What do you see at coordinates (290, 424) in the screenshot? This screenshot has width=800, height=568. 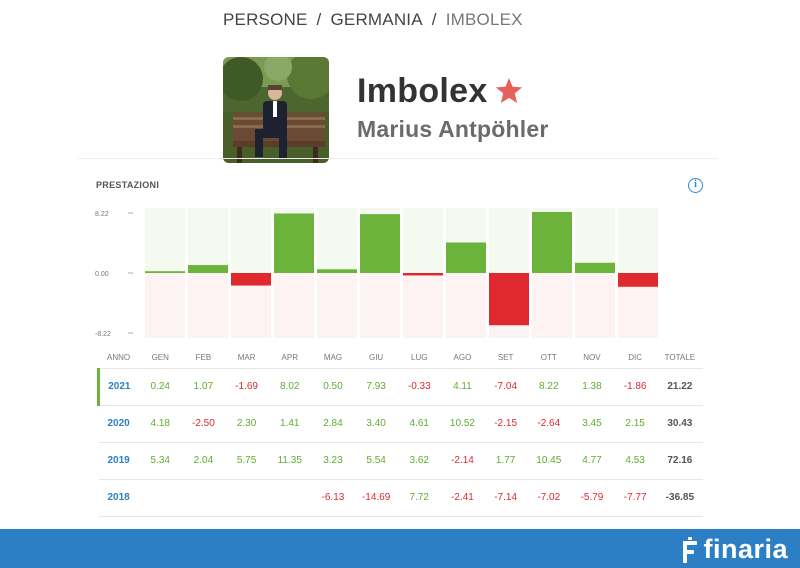 I see `month-value-cell: 1.41` at bounding box center [290, 424].